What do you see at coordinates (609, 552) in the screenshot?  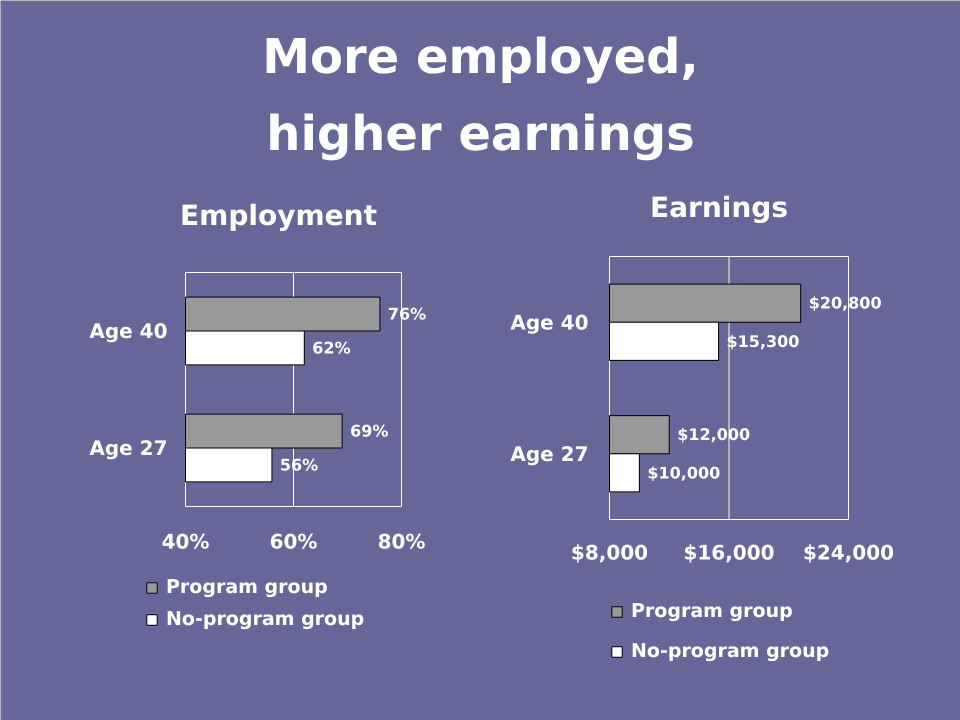 I see `x-tick-label: $8,000` at bounding box center [609, 552].